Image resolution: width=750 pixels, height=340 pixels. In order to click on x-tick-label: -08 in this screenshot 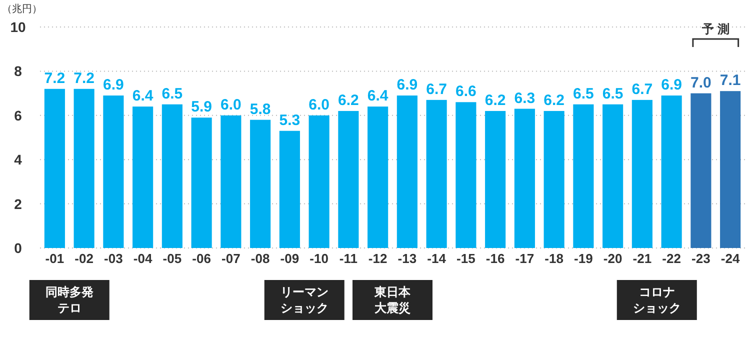, I will do `click(260, 258)`.